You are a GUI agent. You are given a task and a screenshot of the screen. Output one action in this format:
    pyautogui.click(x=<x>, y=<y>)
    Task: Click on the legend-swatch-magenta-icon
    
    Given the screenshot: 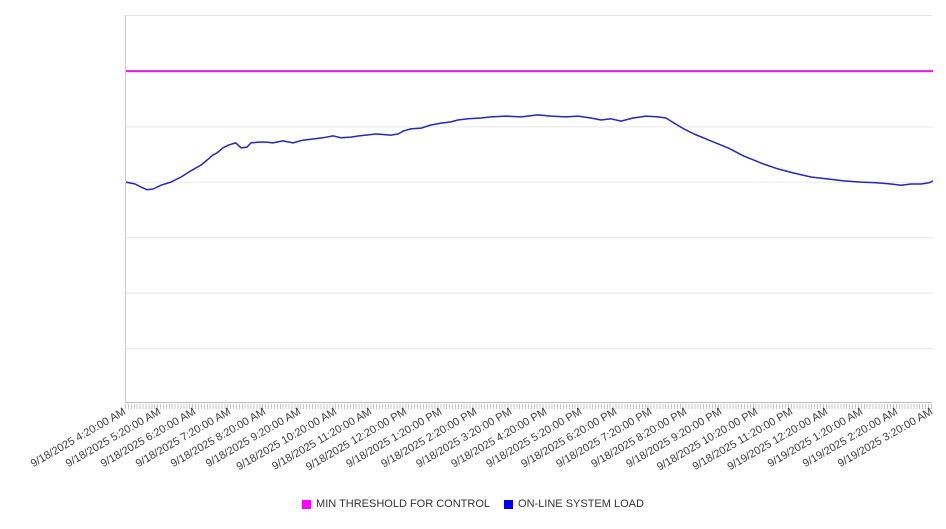 What is the action you would take?
    pyautogui.click(x=307, y=504)
    